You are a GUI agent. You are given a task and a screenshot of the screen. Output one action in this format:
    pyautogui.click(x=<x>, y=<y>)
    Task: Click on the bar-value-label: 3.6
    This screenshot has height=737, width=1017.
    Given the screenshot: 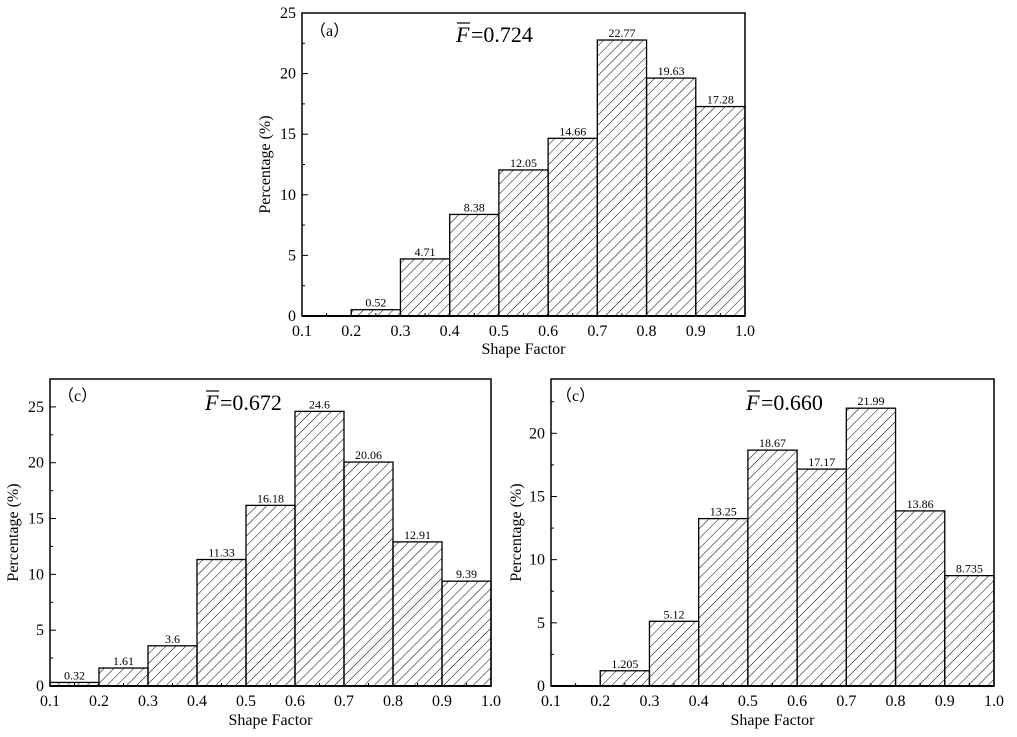 What is the action you would take?
    pyautogui.click(x=172, y=639)
    